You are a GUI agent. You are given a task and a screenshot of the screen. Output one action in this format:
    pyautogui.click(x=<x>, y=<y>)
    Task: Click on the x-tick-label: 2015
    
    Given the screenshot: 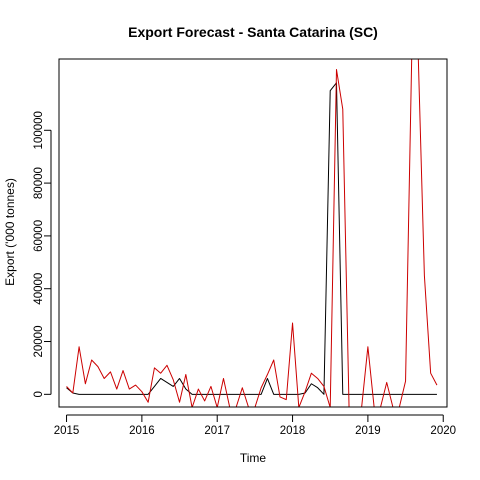 What is the action you would take?
    pyautogui.click(x=67, y=431)
    